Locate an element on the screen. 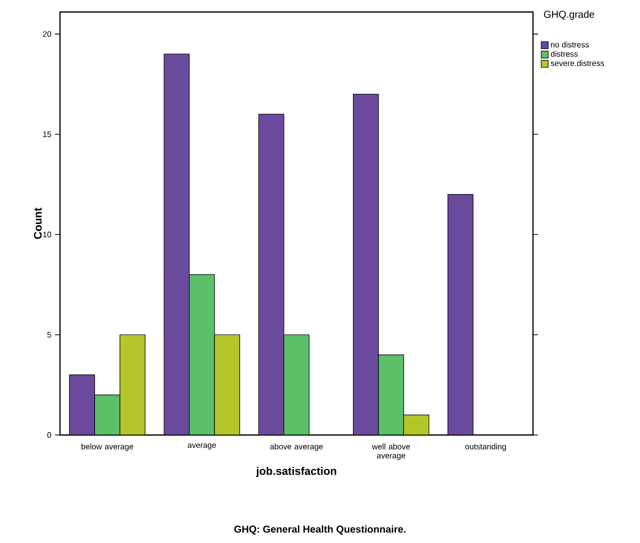 This screenshot has height=543, width=640. x-tick-label: outstanding is located at coordinates (485, 447).